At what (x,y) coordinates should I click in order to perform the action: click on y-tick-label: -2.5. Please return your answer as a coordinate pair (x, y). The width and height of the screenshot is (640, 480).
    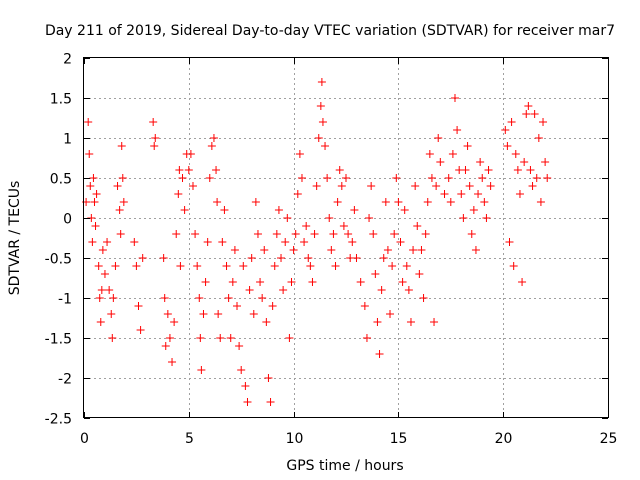
    Looking at the image, I should click on (58, 420).